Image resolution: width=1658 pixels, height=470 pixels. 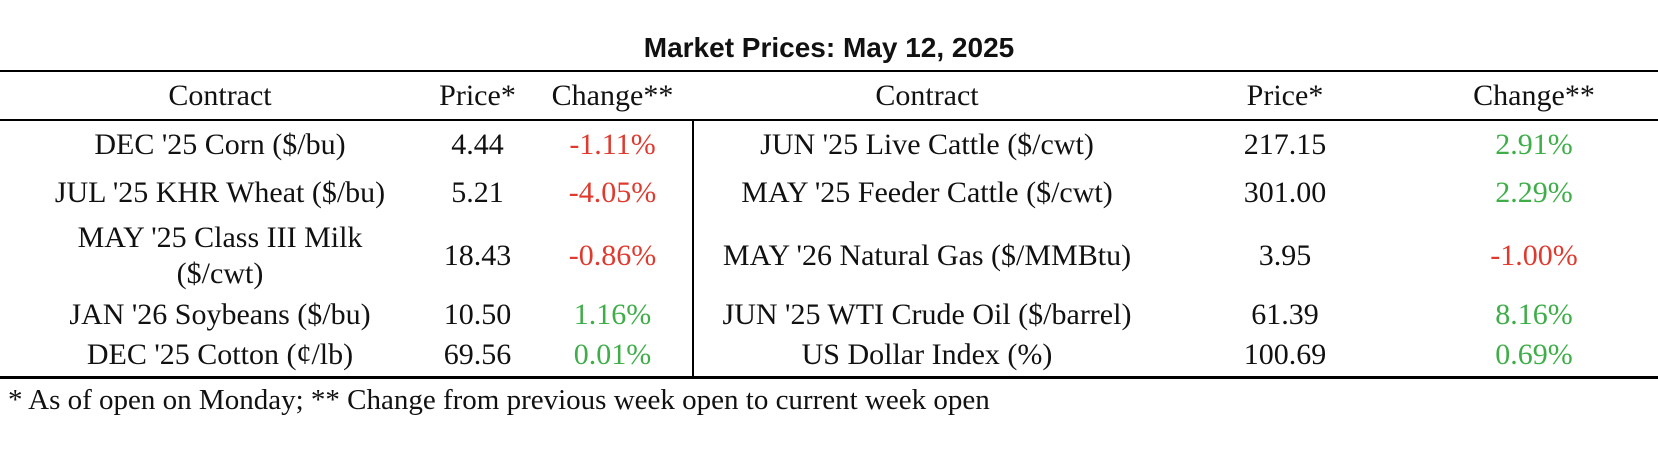 What do you see at coordinates (1534, 314) in the screenshot?
I see `table-cell-change: 8.16%` at bounding box center [1534, 314].